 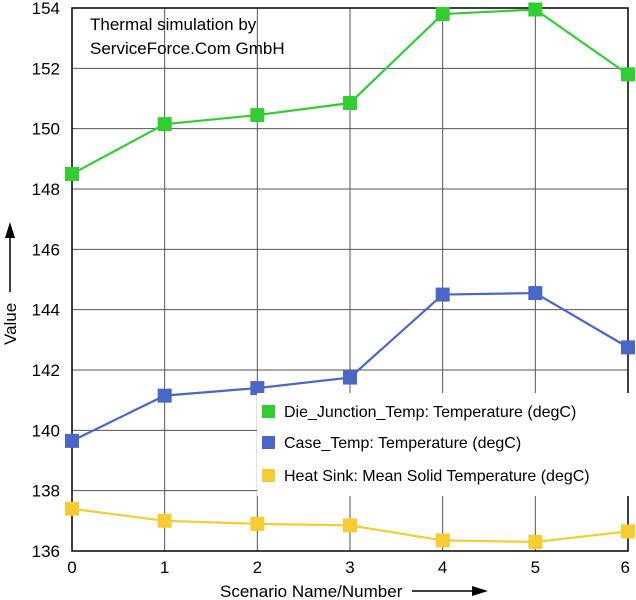 I want to click on y-tick-label-1: 138, so click(x=46, y=491).